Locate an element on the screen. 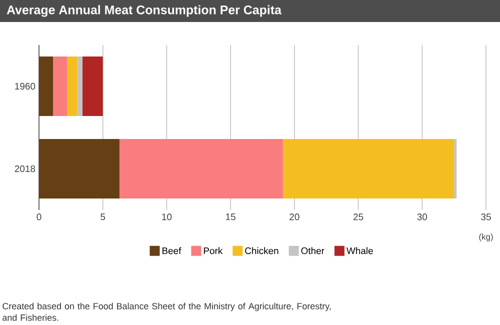 This screenshot has height=325, width=500. x-tick-label: 25 is located at coordinates (358, 217).